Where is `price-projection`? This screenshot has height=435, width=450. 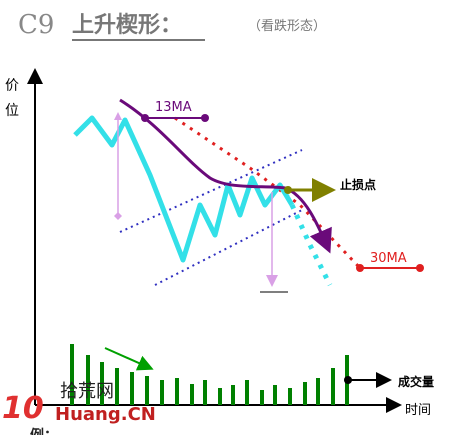 price-projection is located at coordinates (311, 245).